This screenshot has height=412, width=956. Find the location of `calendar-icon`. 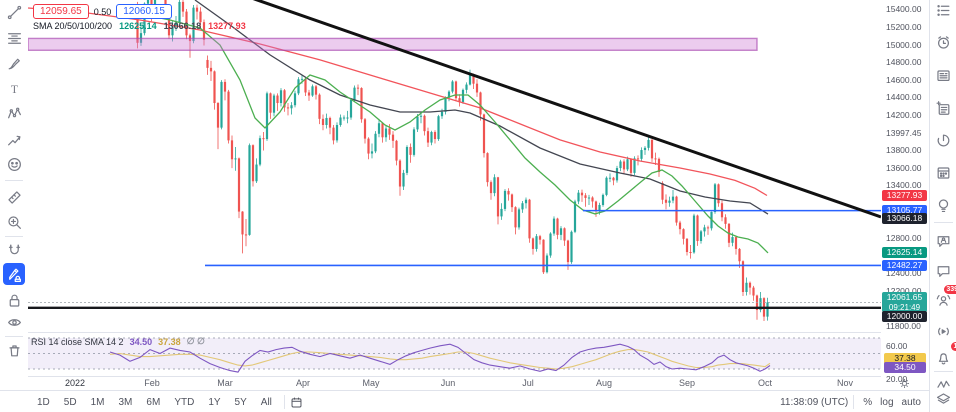

calendar-icon is located at coordinates (943, 172).